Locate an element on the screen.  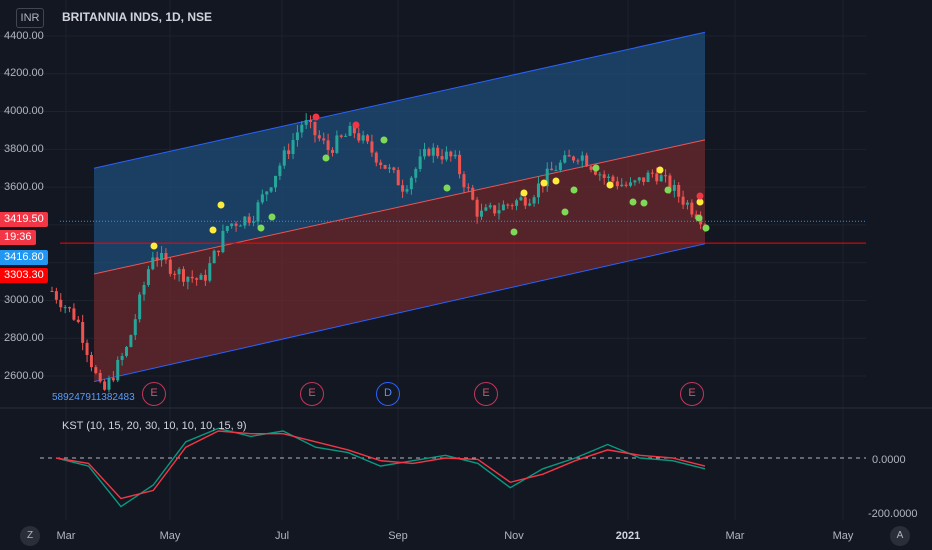
time-tick: Jul is located at coordinates (282, 536).